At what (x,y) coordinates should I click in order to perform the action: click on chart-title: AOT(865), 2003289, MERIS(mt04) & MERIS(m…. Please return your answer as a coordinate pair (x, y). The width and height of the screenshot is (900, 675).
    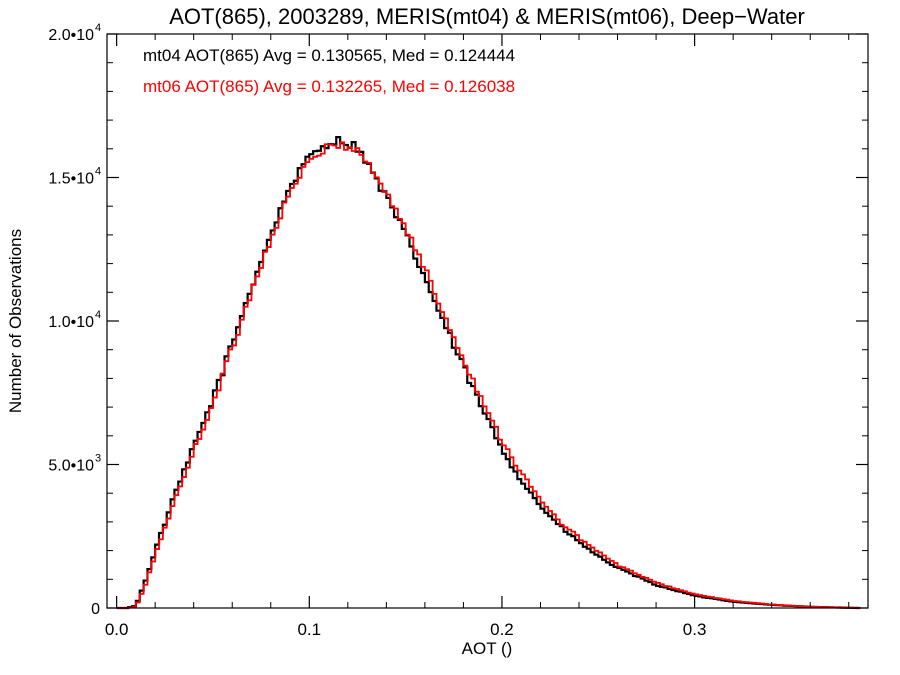
    Looking at the image, I should click on (487, 16).